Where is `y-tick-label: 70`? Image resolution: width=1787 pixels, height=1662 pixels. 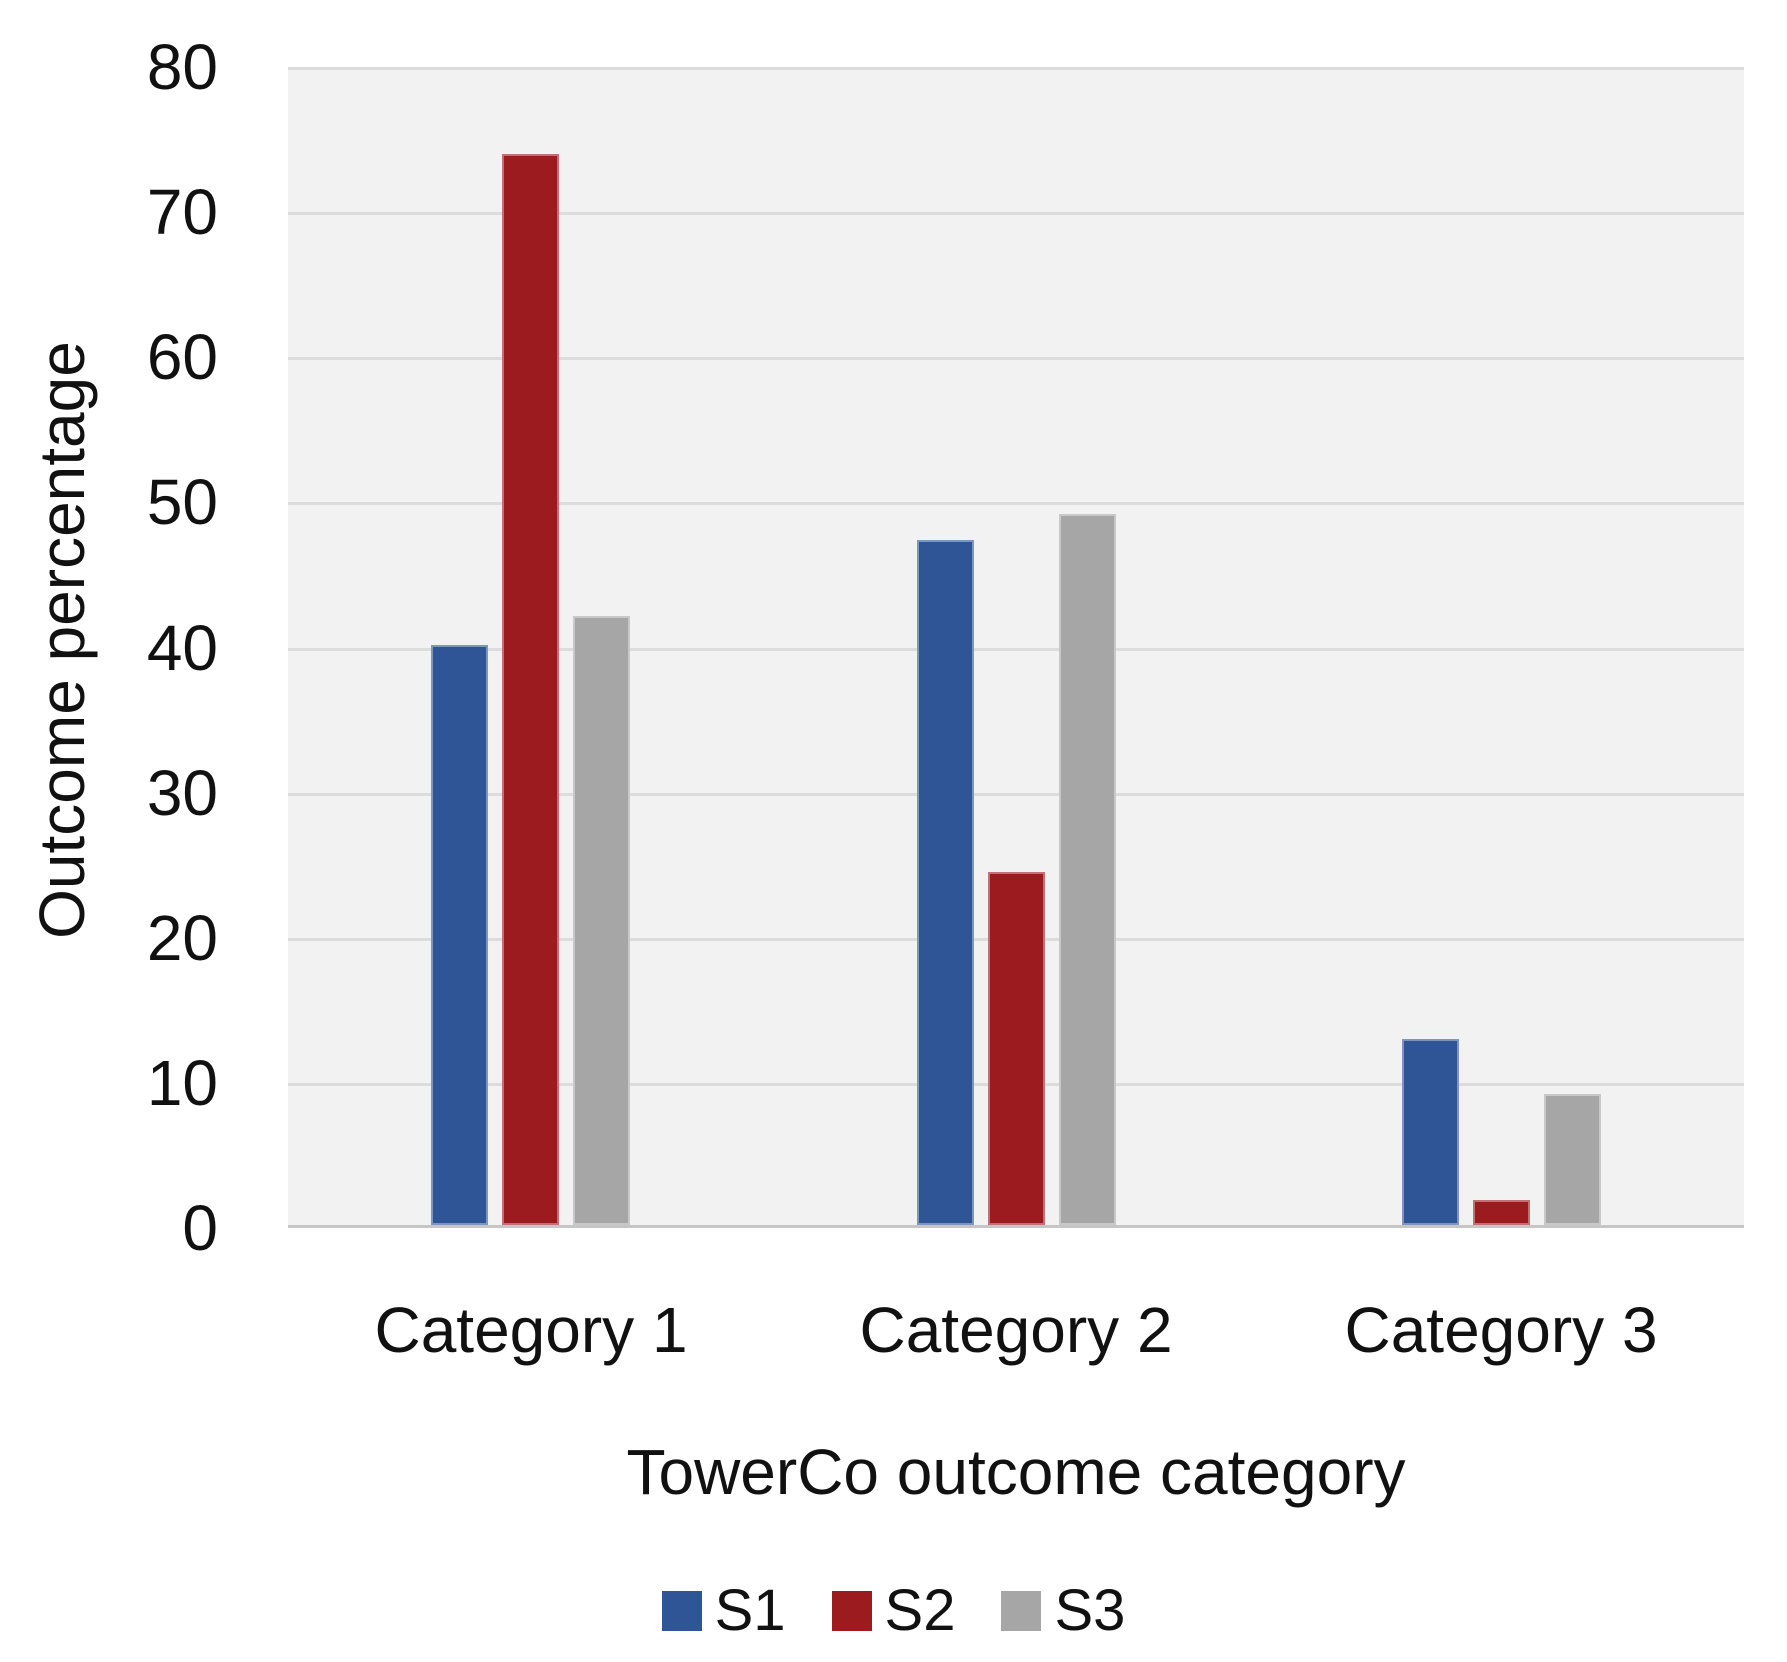
y-tick-label: 70 is located at coordinates (182, 212).